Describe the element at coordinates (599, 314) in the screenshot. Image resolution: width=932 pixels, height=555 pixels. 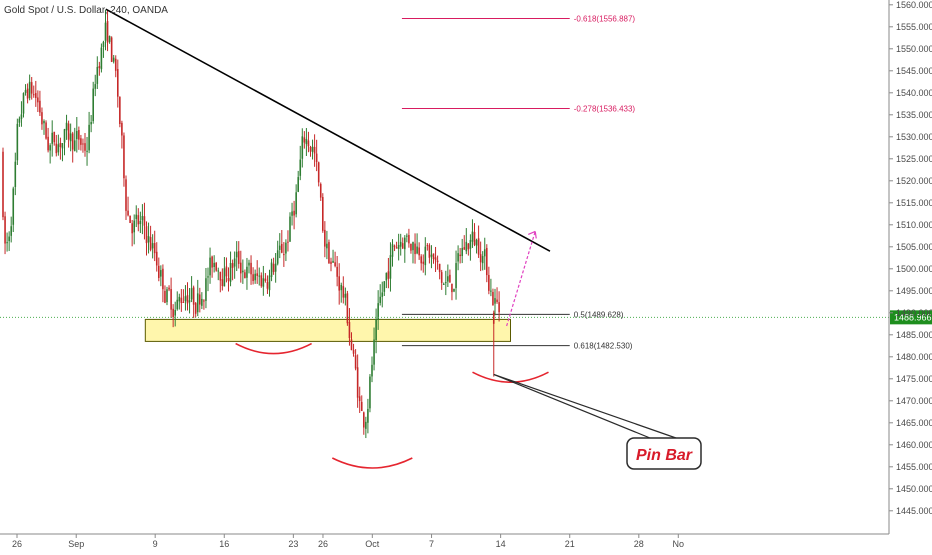
I see `fib-level-label: 0.5(1489.628)` at that location.